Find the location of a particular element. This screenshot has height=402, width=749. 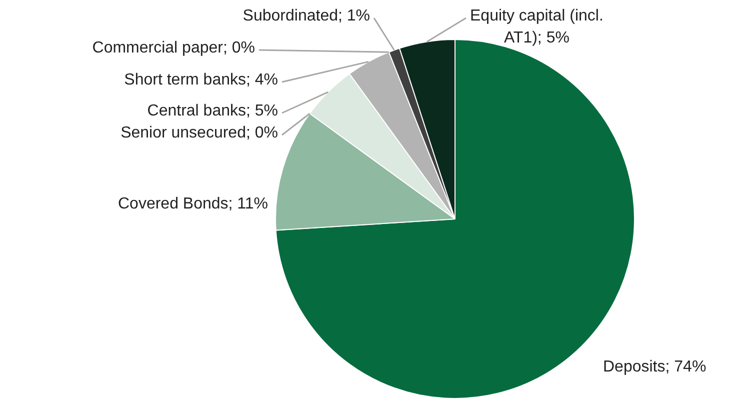

slice-label: Subordinated; 1% is located at coordinates (306, 15).